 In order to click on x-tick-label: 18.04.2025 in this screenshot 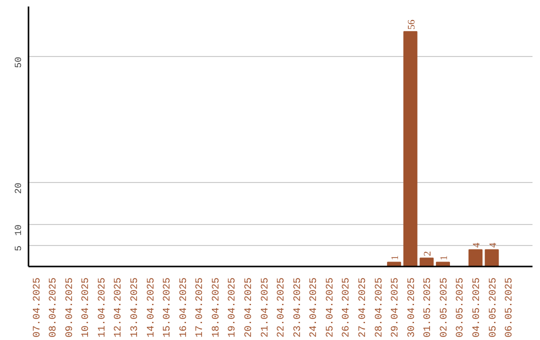, I will do `click(216, 307)`.